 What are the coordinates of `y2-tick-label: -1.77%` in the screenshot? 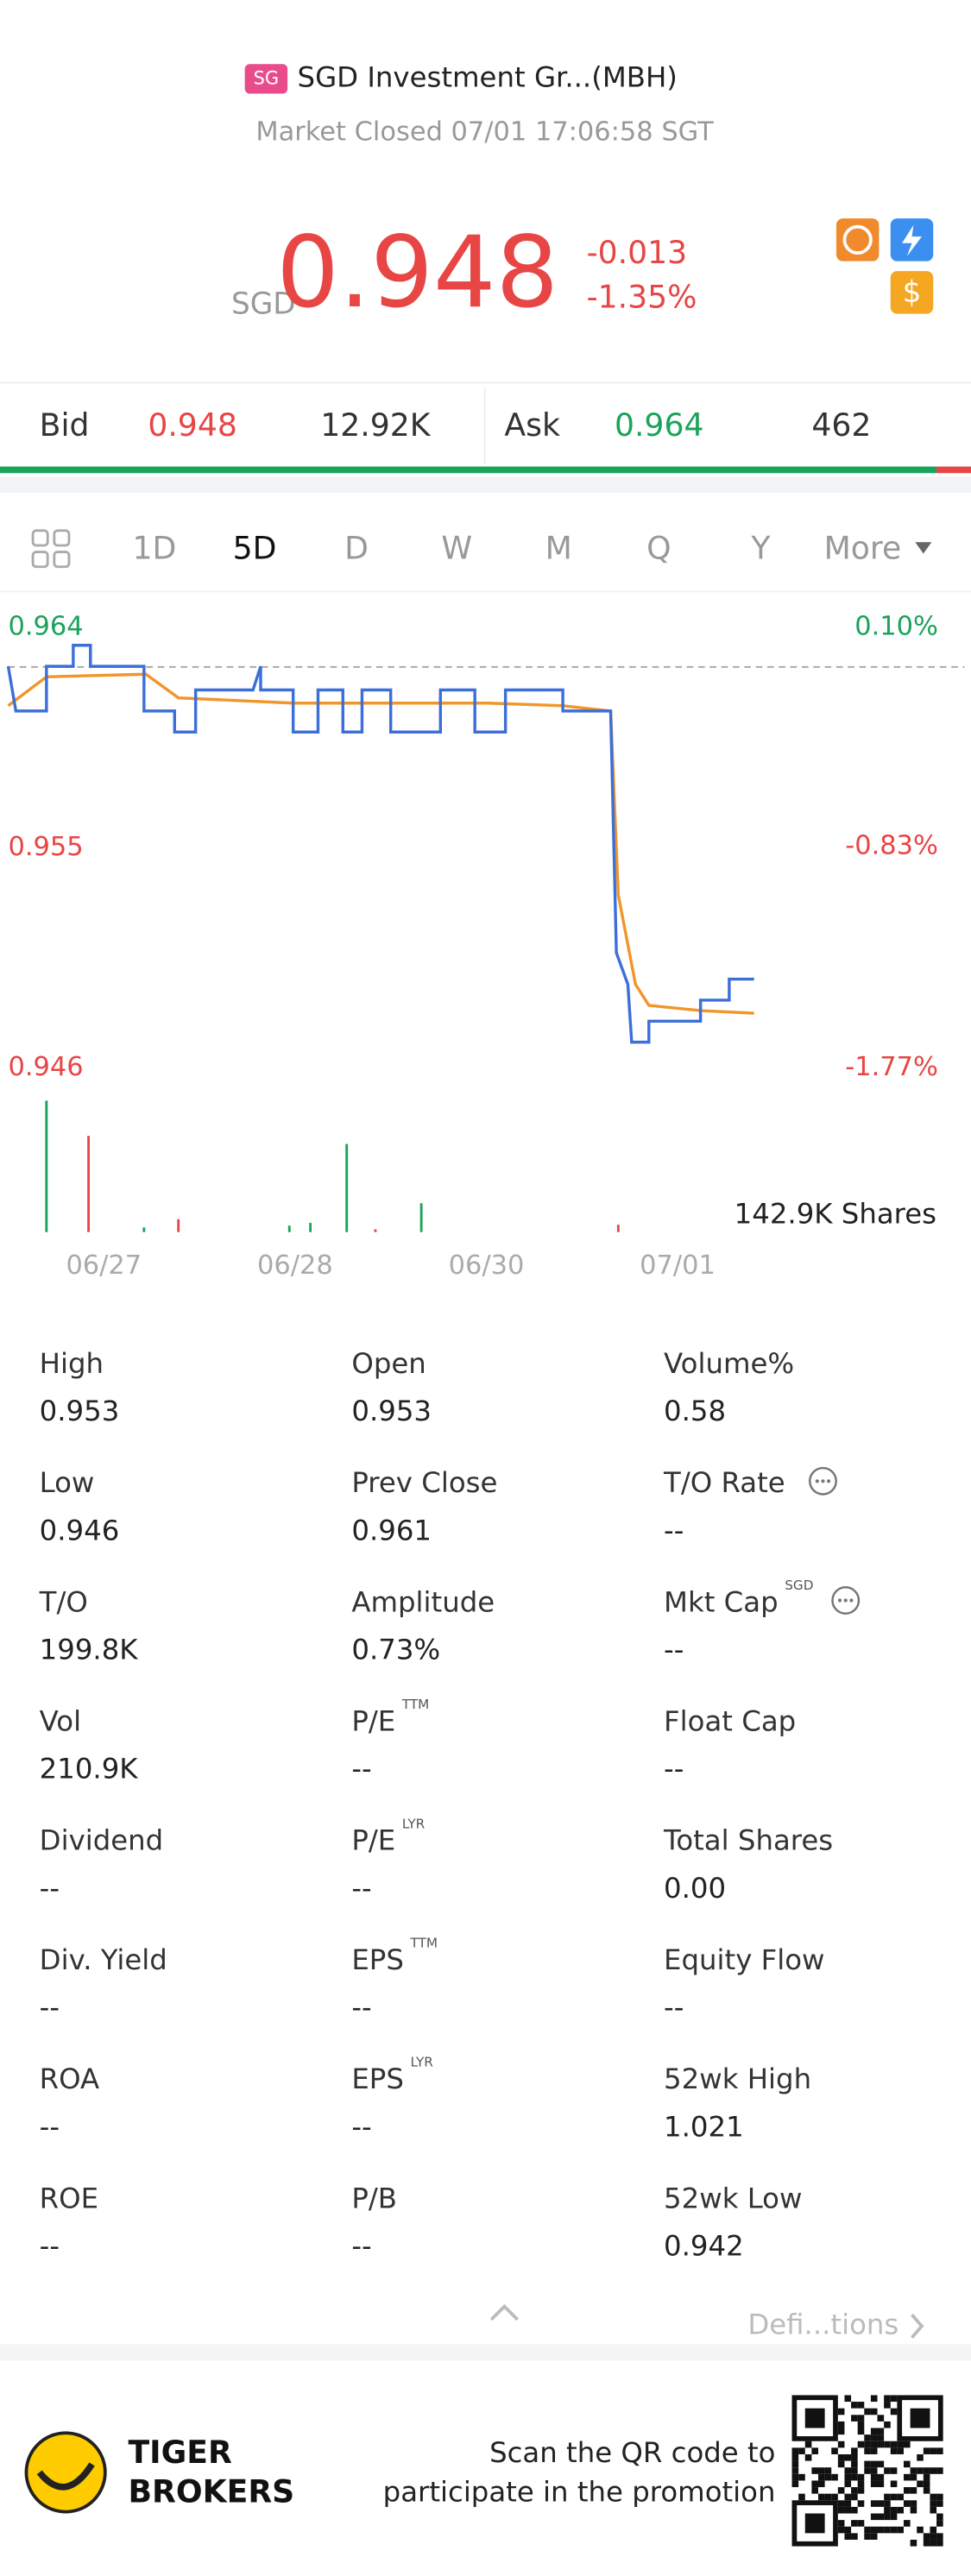 It's located at (891, 1067).